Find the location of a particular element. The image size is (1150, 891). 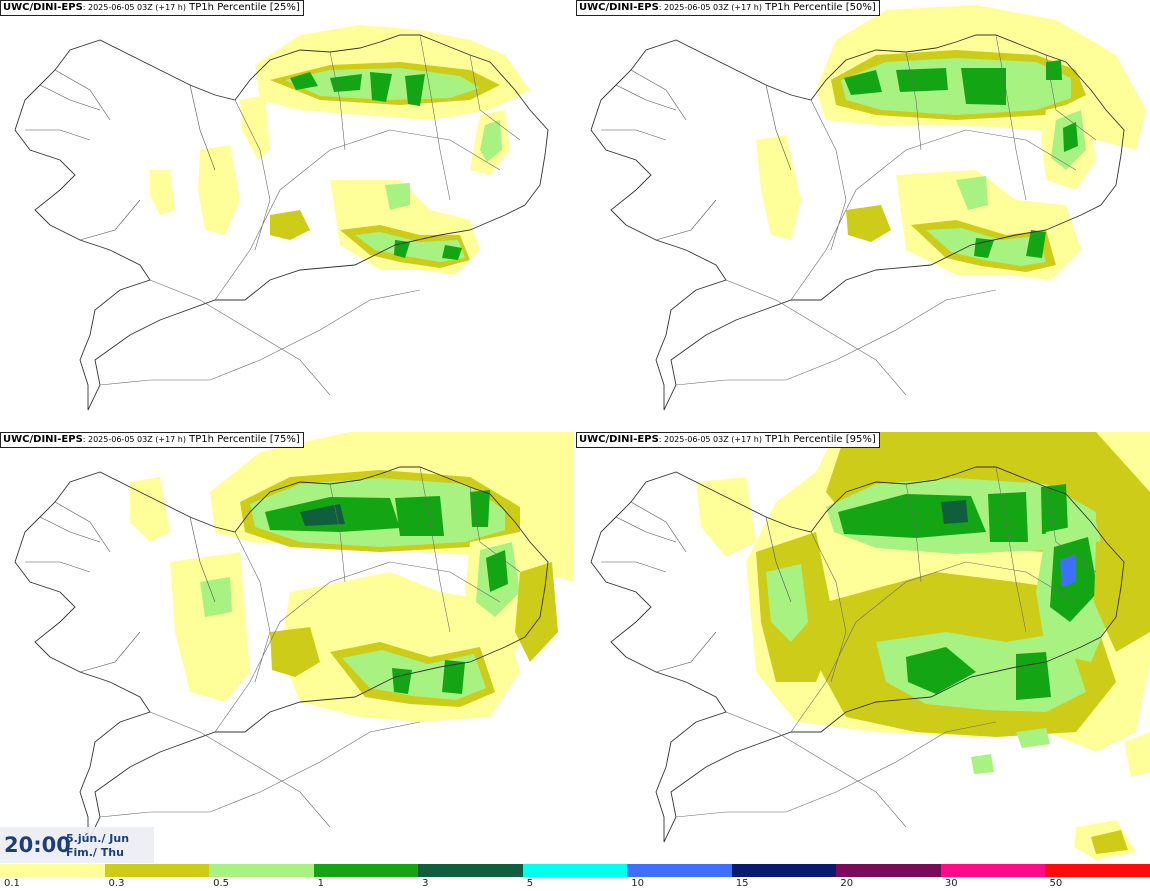

legend-tick-label: 3 is located at coordinates (425, 883).